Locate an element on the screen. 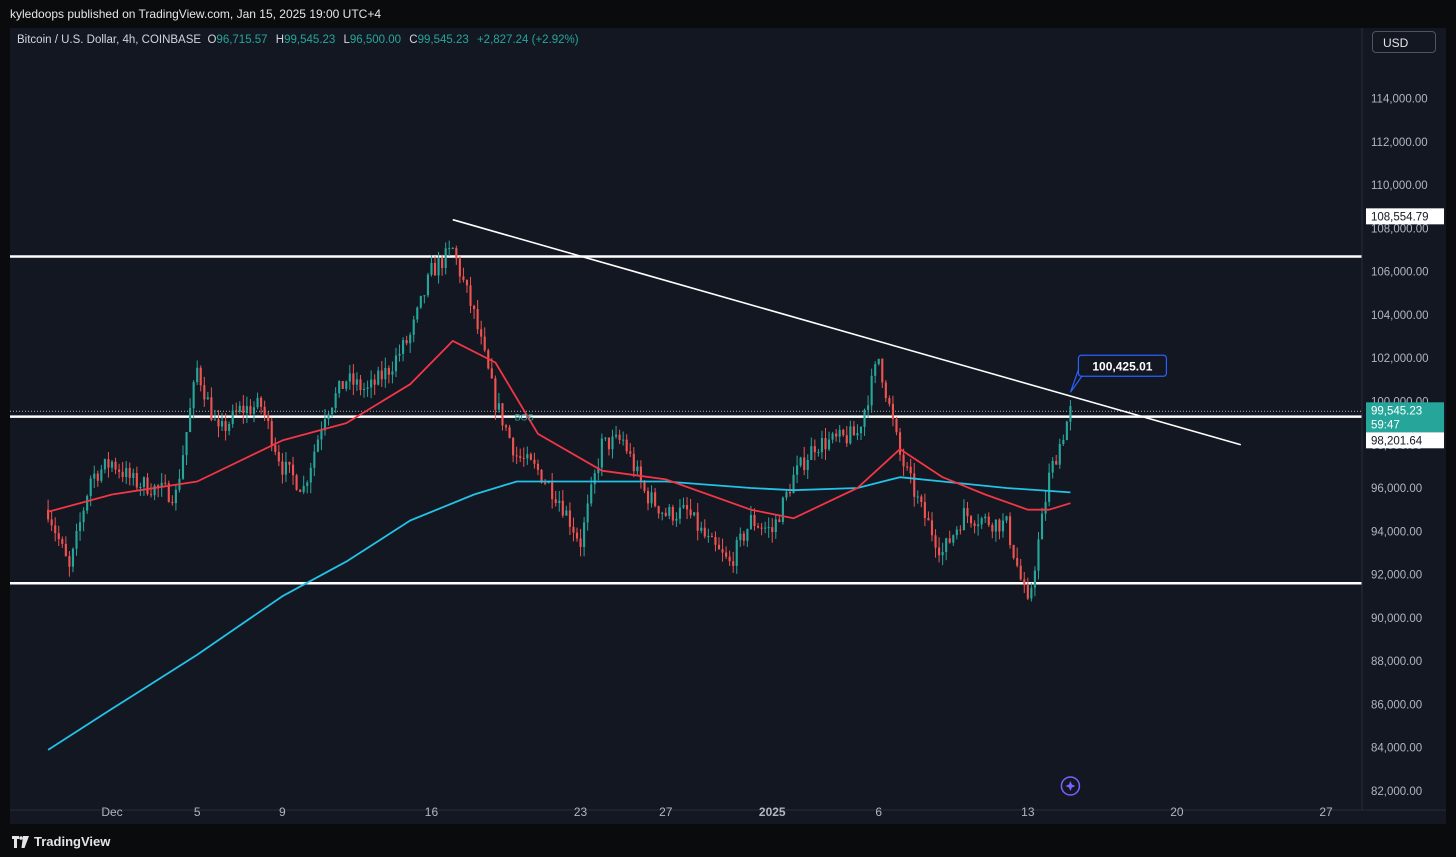 This screenshot has height=857, width=1456. x-tick-label: 27 is located at coordinates (666, 812).